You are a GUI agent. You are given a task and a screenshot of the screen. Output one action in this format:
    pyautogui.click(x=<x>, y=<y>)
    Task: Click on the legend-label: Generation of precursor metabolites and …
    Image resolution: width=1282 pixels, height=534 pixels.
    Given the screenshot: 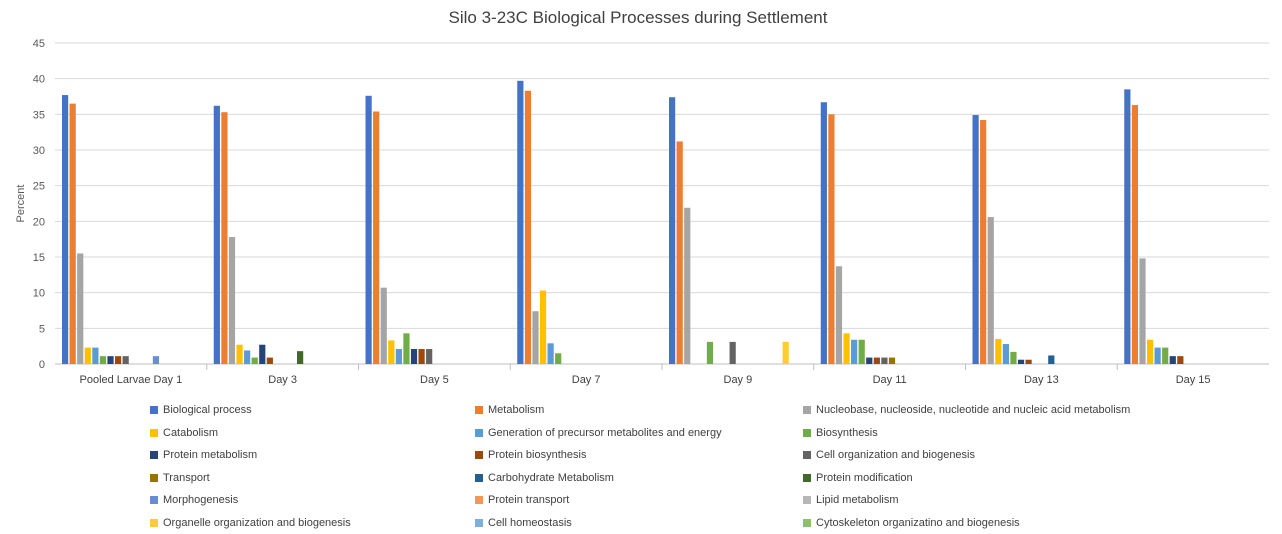 What is the action you would take?
    pyautogui.click(x=605, y=433)
    